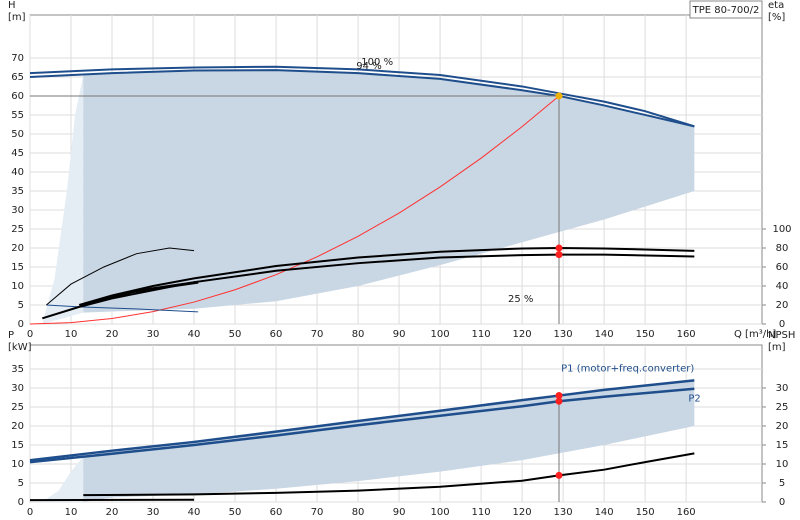  What do you see at coordinates (368, 66) in the screenshot?
I see `annotation: 94 %` at bounding box center [368, 66].